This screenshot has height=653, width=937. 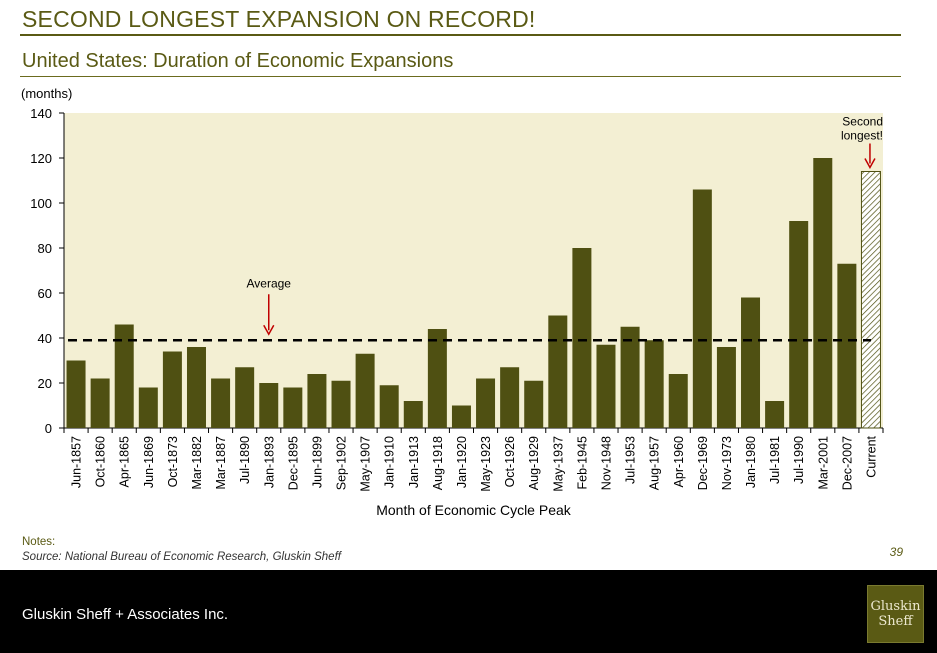 I want to click on x-tick-label: Jan-1893, so click(x=269, y=462).